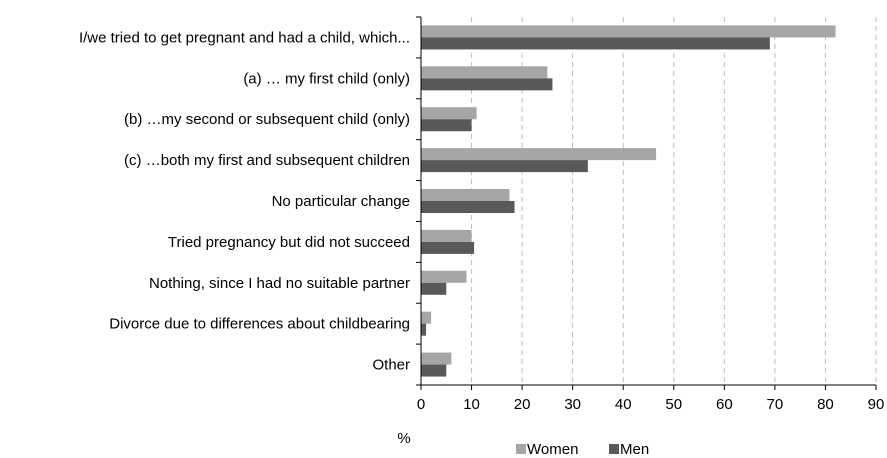 The width and height of the screenshot is (887, 458). Describe the element at coordinates (724, 404) in the screenshot. I see `x-tick-label-60: 60` at that location.